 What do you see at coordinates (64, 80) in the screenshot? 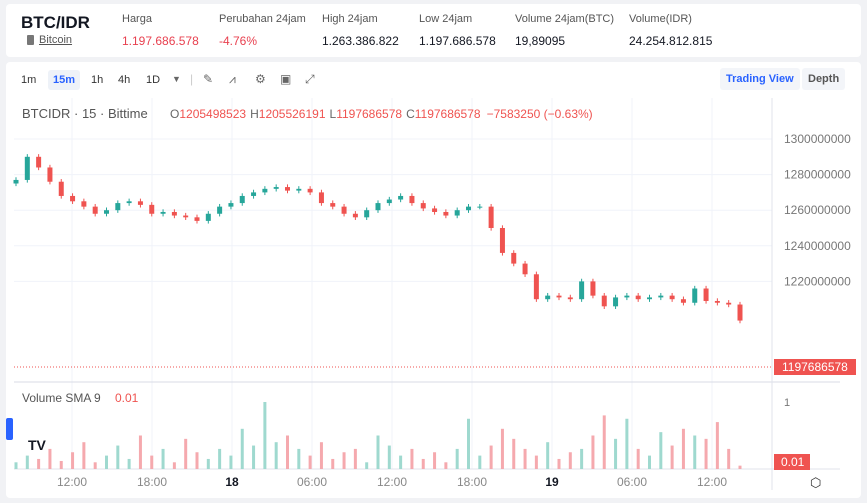
I see `interval-15m: 15m` at bounding box center [64, 80].